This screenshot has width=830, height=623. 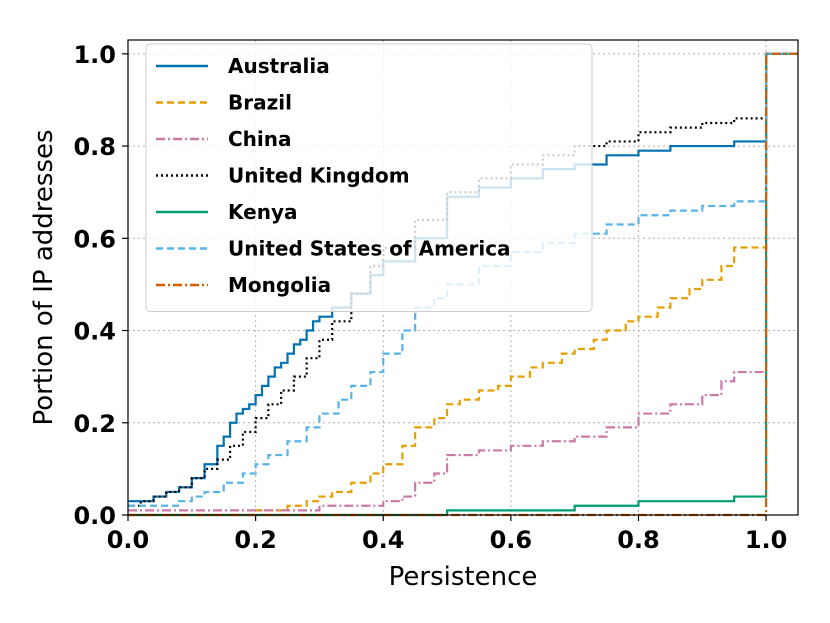 What do you see at coordinates (94, 516) in the screenshot?
I see `y-tick-label: 0.0` at bounding box center [94, 516].